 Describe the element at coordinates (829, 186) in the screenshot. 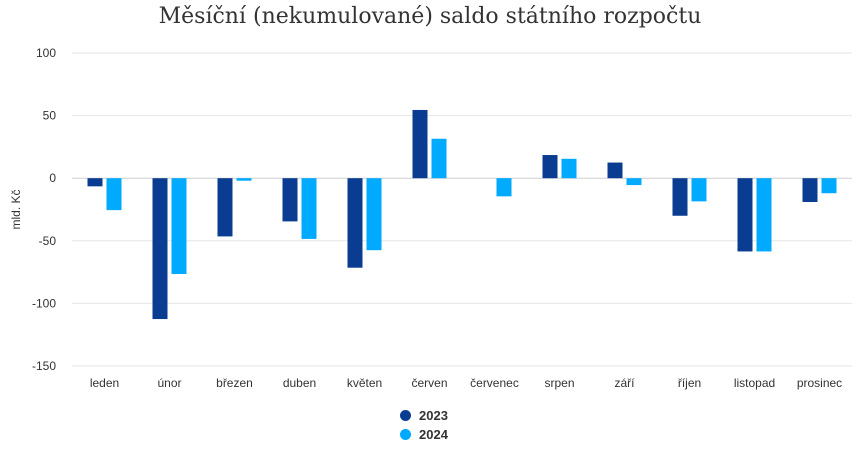

I see `bar-2024-prosinec` at that location.